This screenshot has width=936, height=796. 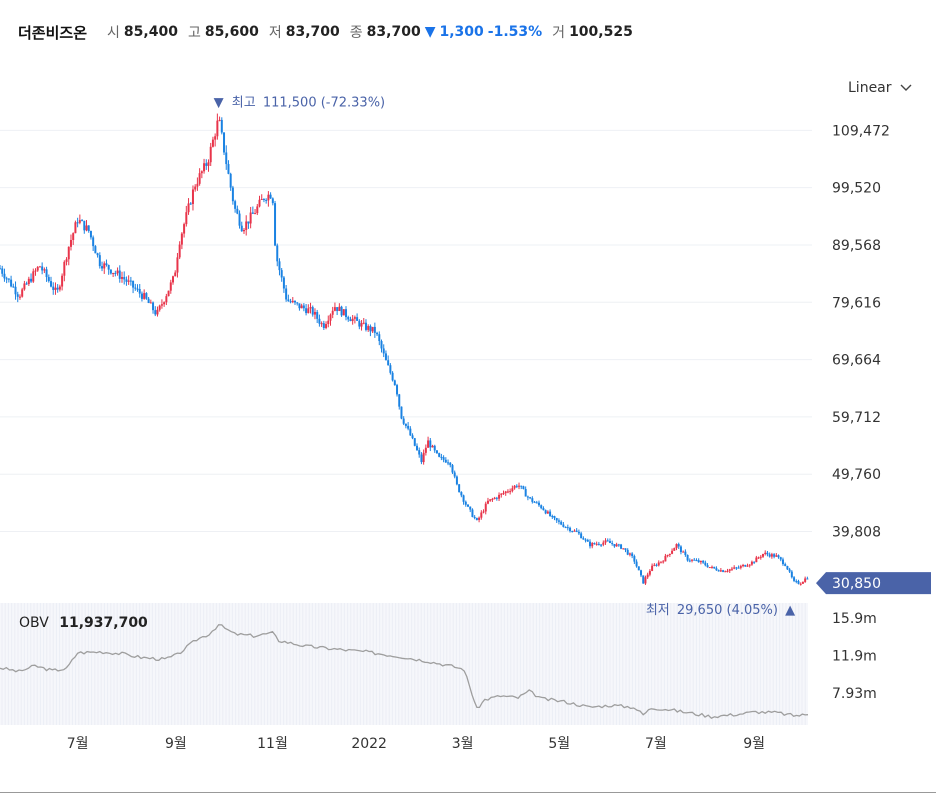 What do you see at coordinates (873, 583) in the screenshot?
I see `last-price-tag` at bounding box center [873, 583].